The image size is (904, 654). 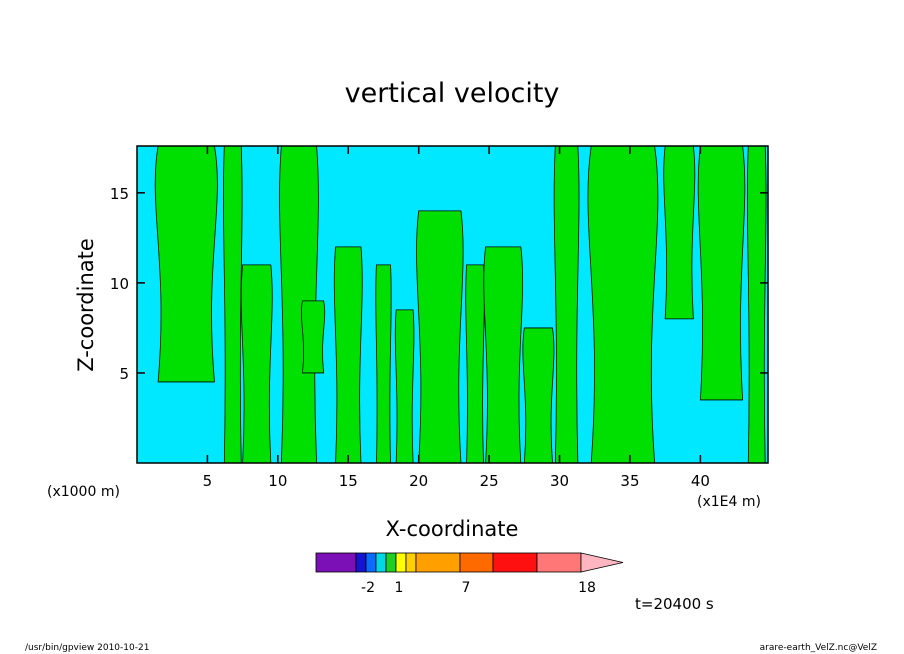 I want to click on colorbar-tick-label: 1, so click(x=399, y=588).